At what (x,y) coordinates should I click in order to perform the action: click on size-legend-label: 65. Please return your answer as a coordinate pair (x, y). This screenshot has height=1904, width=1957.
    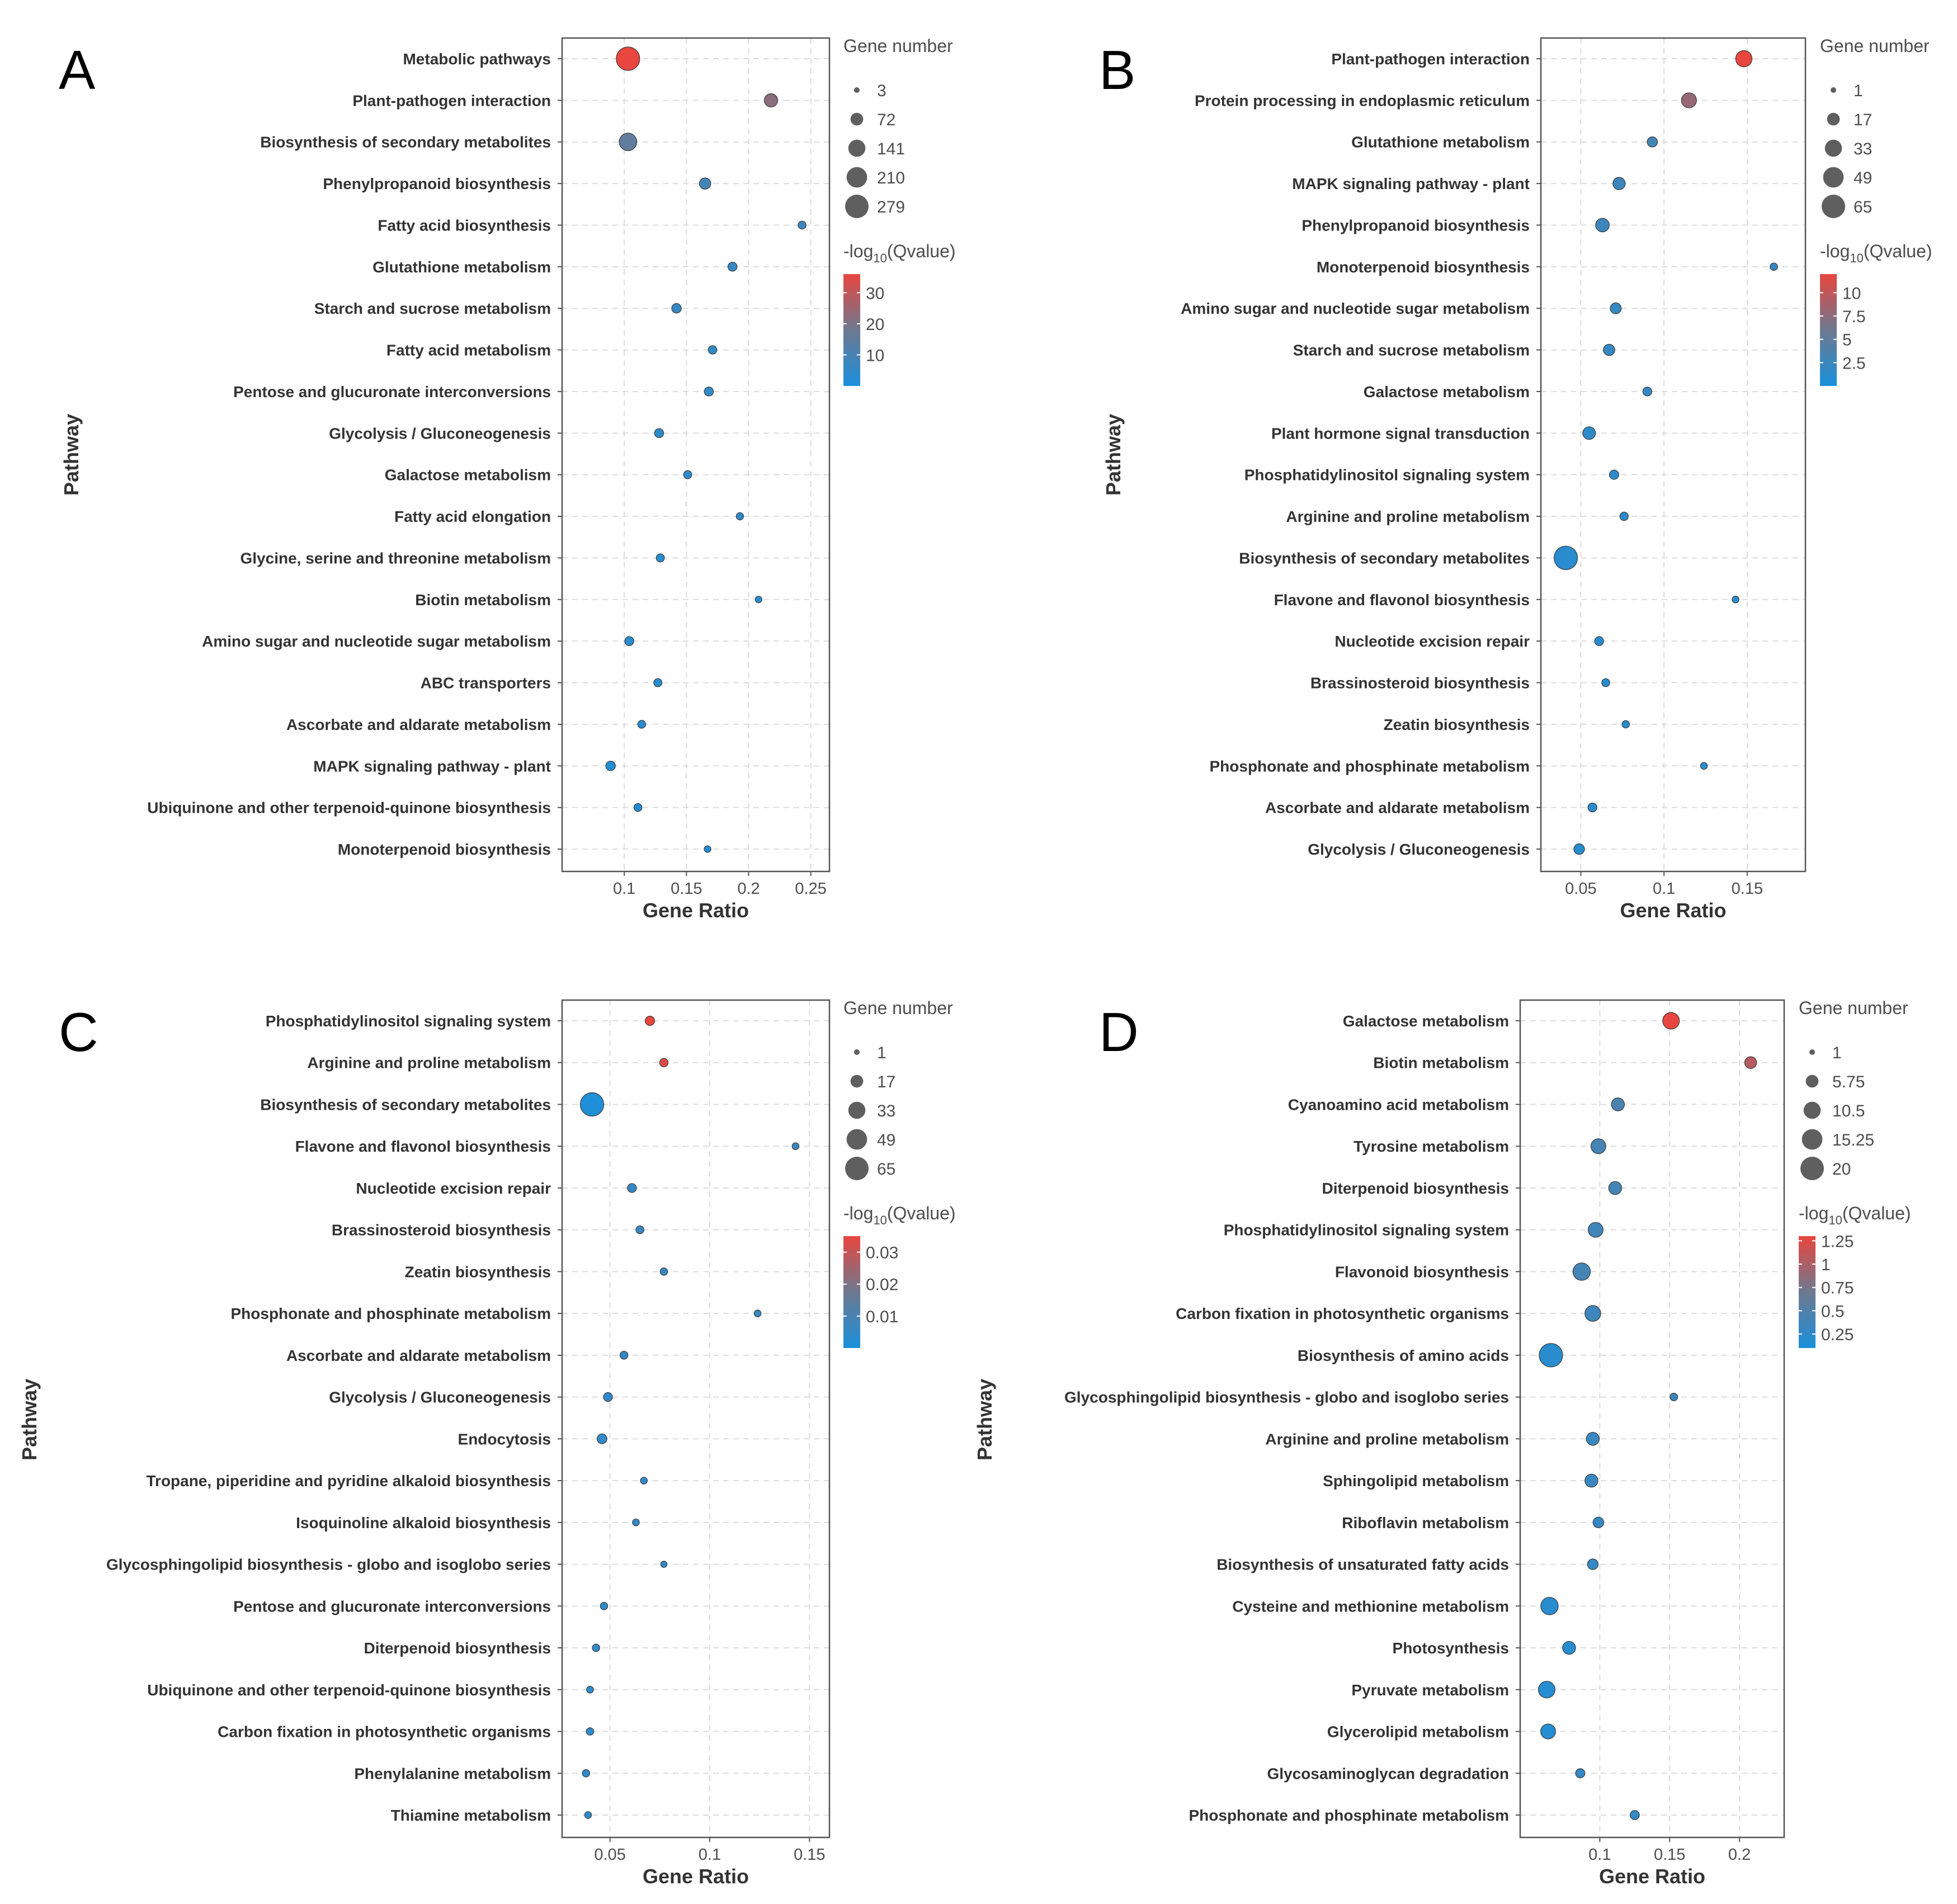
    Looking at the image, I should click on (1863, 207).